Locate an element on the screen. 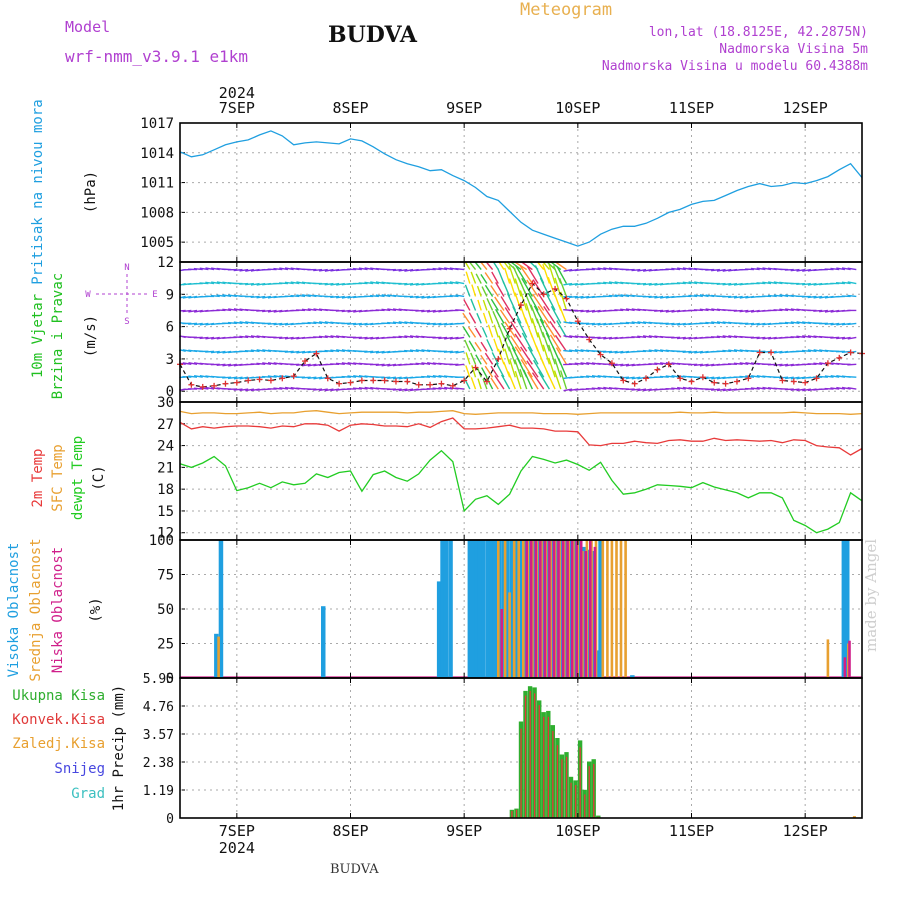  lonlat-label: lon,lat (18.8125E, 42.2875N) is located at coordinates (758, 32).